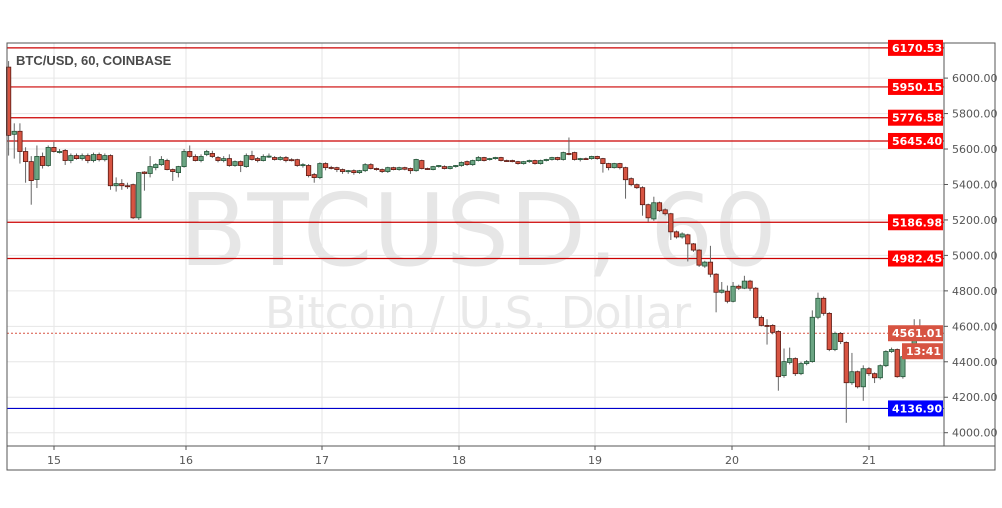  What do you see at coordinates (975, 184) in the screenshot?
I see `y-tick-label: 5400.00` at bounding box center [975, 184].